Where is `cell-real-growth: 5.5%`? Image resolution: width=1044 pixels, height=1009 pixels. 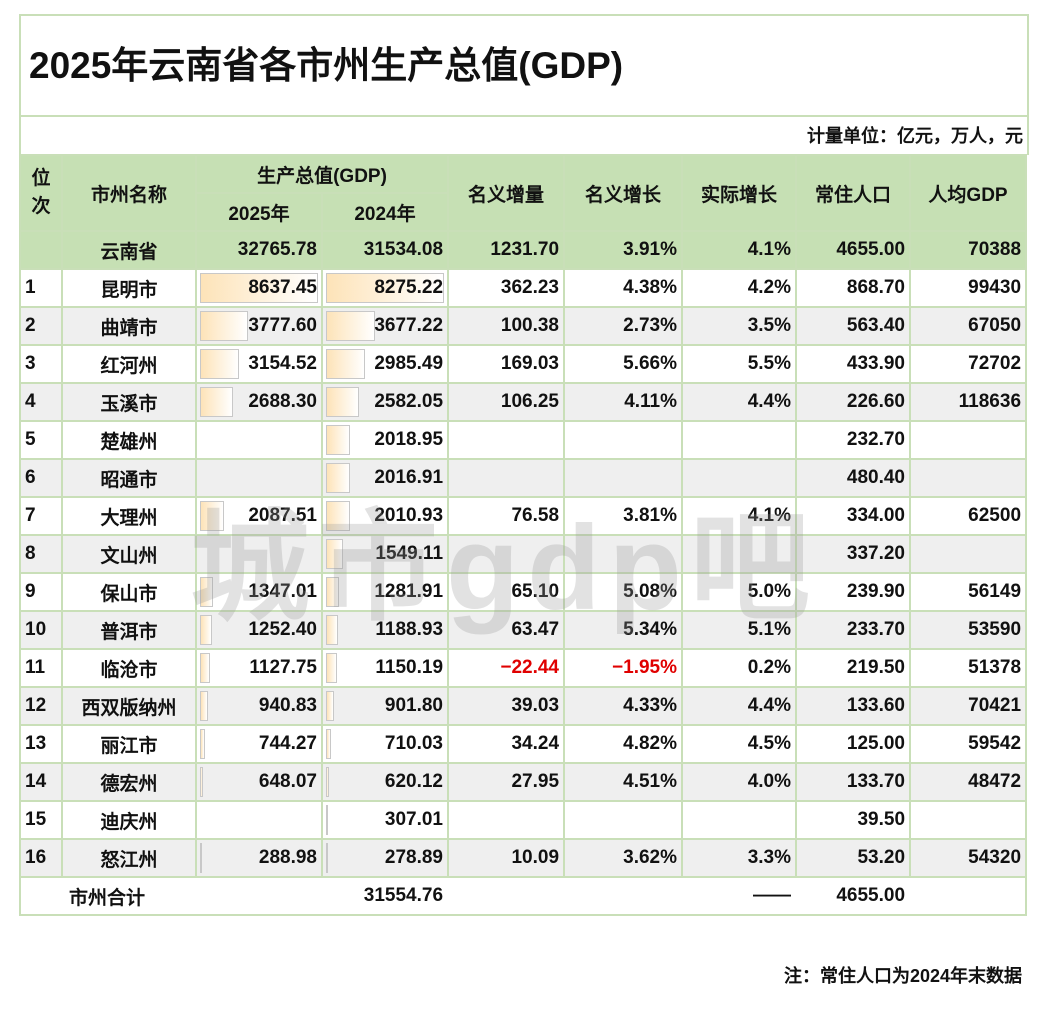 cell-real-growth: 5.5% is located at coordinates (739, 364).